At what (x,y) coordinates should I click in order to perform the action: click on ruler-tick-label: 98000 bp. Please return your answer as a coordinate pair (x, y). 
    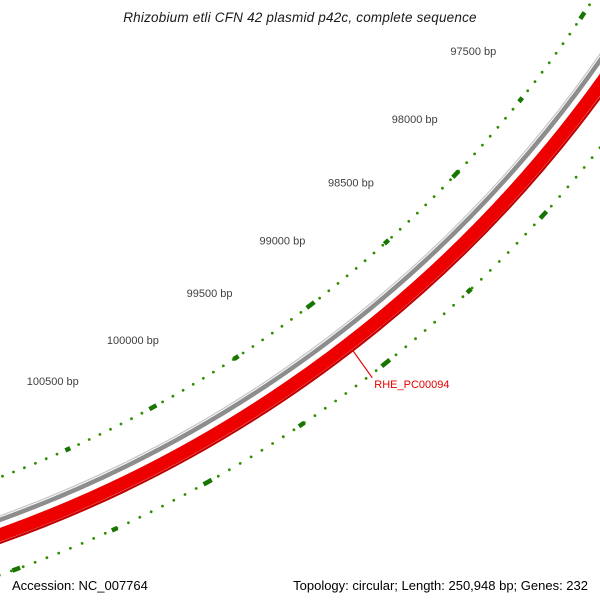
    Looking at the image, I should click on (415, 120).